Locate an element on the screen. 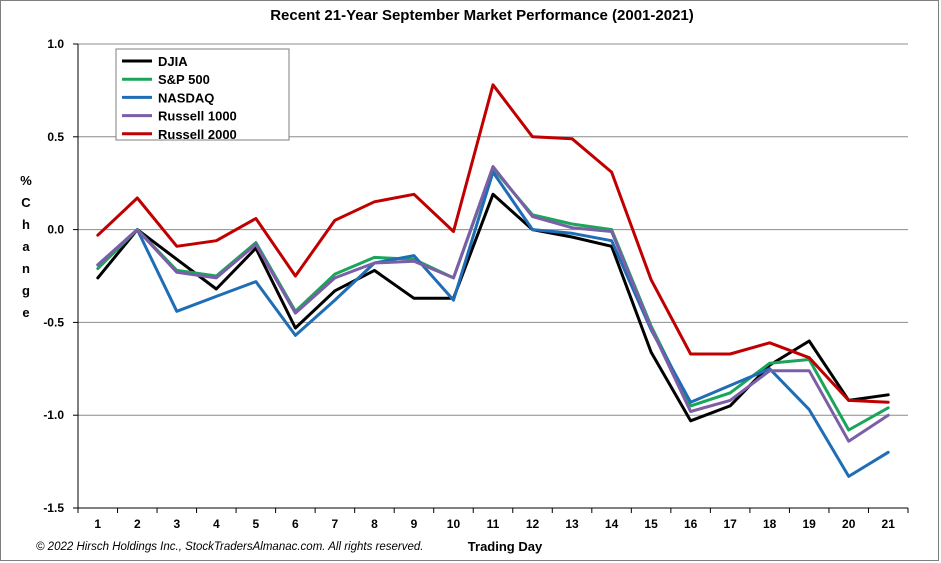 The image size is (941, 563). legend-label: NASDAQ is located at coordinates (186, 97).